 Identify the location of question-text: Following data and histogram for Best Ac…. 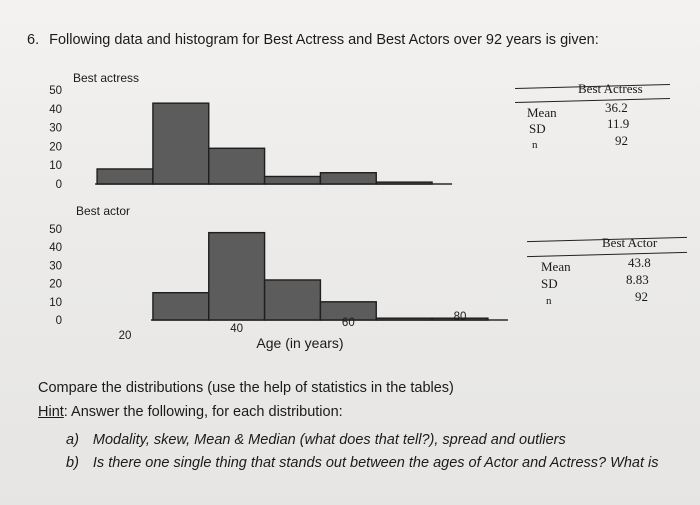
(324, 40).